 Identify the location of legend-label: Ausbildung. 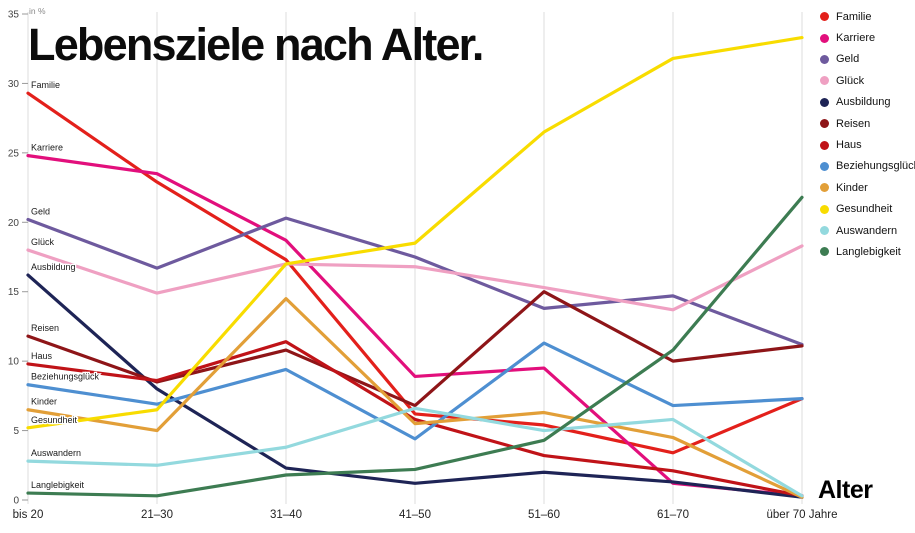
(863, 102).